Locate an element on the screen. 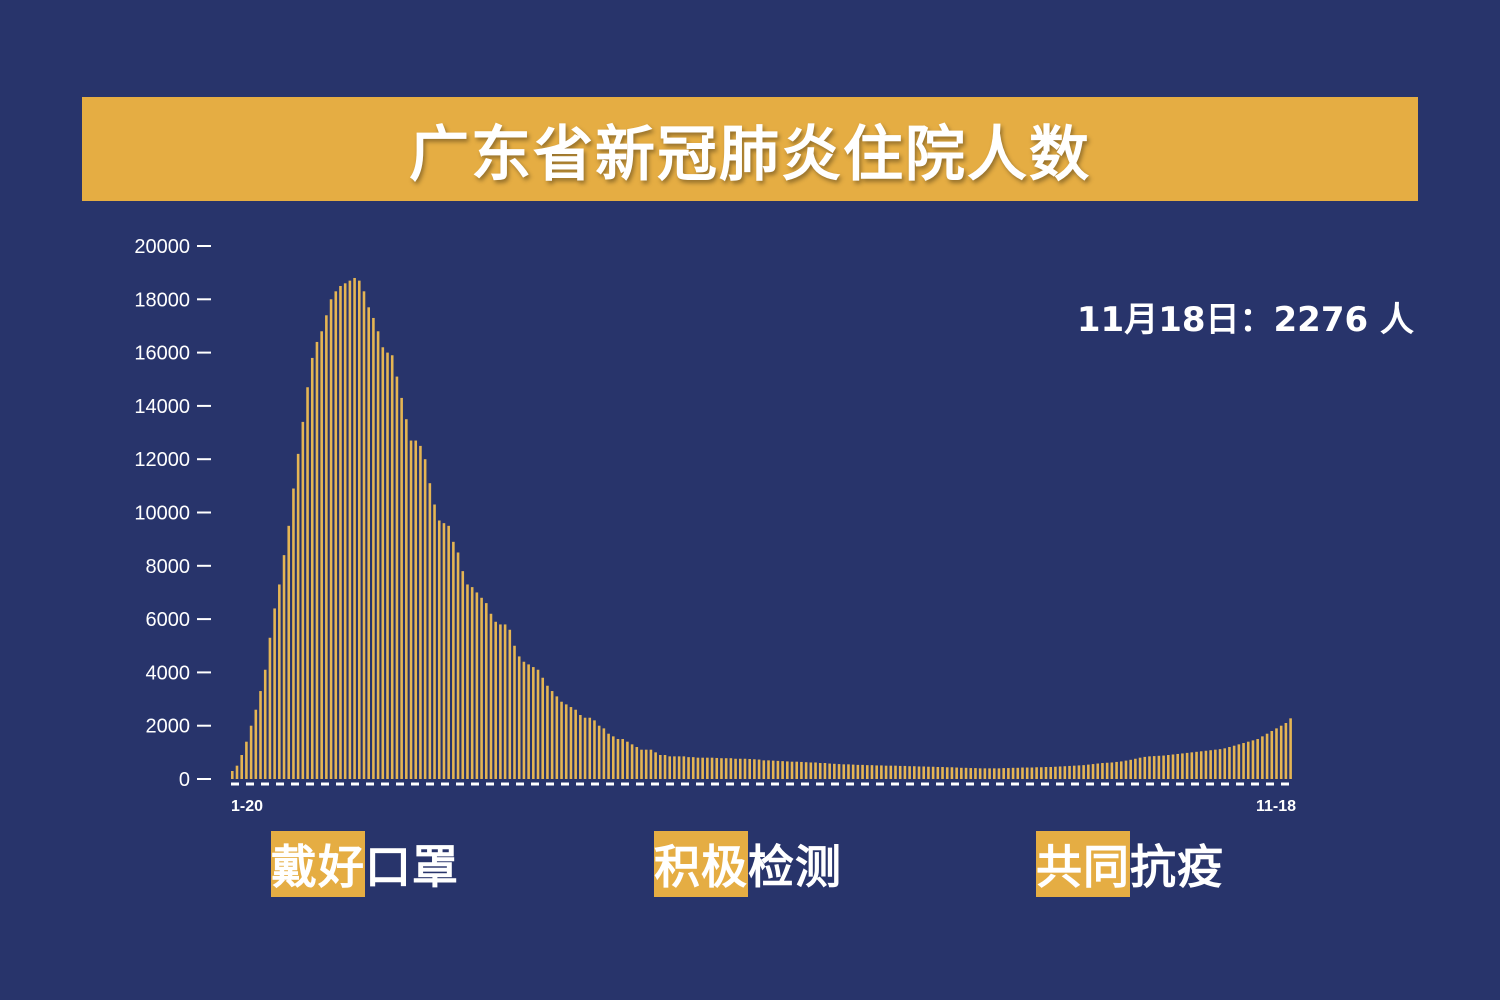 The height and width of the screenshot is (1000, 1500). slogan-row: 戴好 口罩 积极 检测 共同 抗疫 is located at coordinates (750, 865).